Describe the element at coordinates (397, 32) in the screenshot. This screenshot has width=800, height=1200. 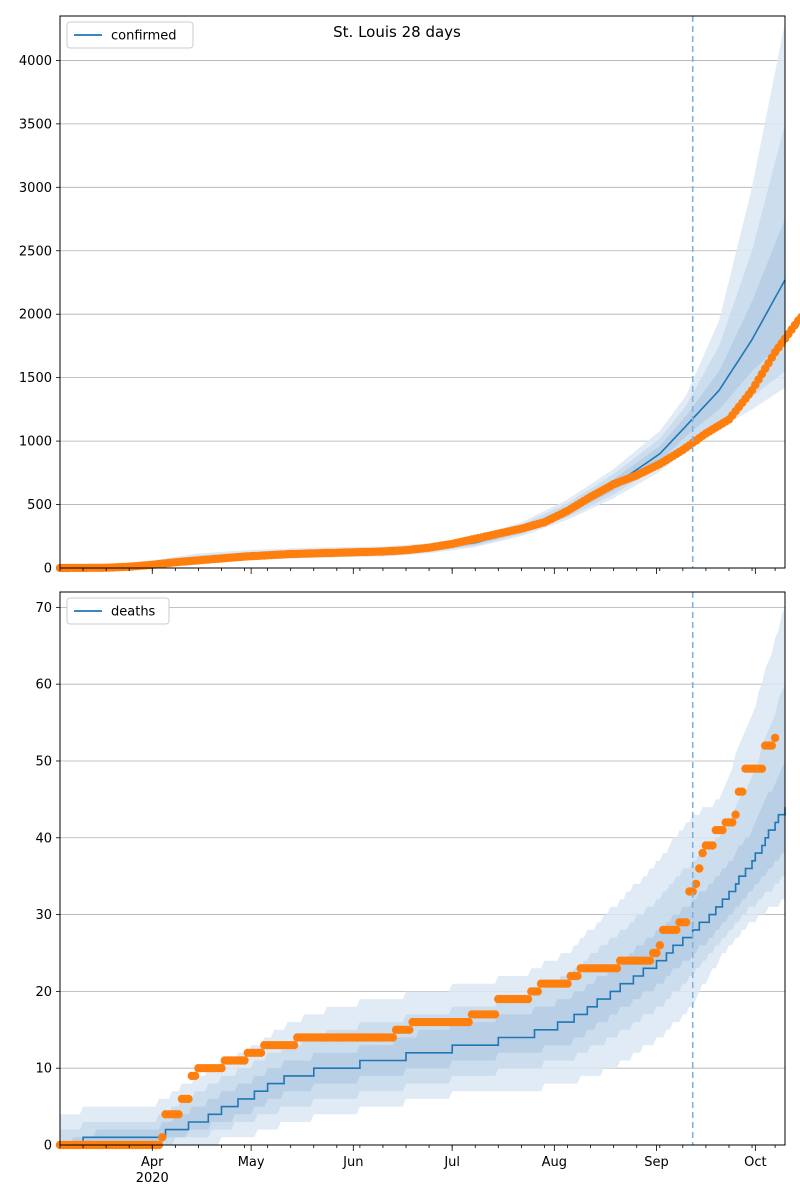
I see `chart-title: St. Louis 28 days` at that location.